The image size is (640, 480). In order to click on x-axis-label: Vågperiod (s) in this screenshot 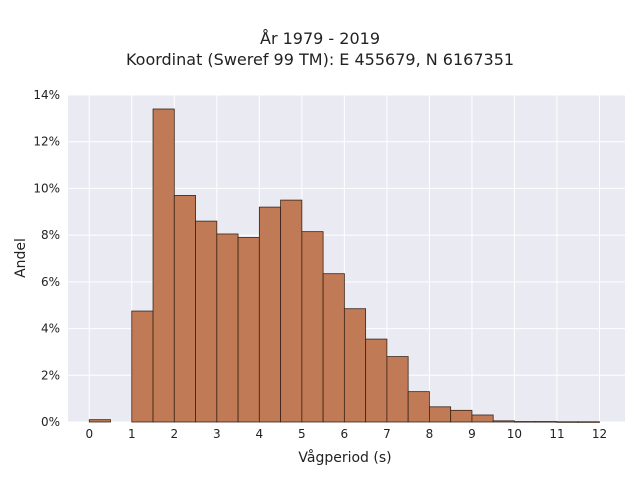, I will do `click(344, 457)`.